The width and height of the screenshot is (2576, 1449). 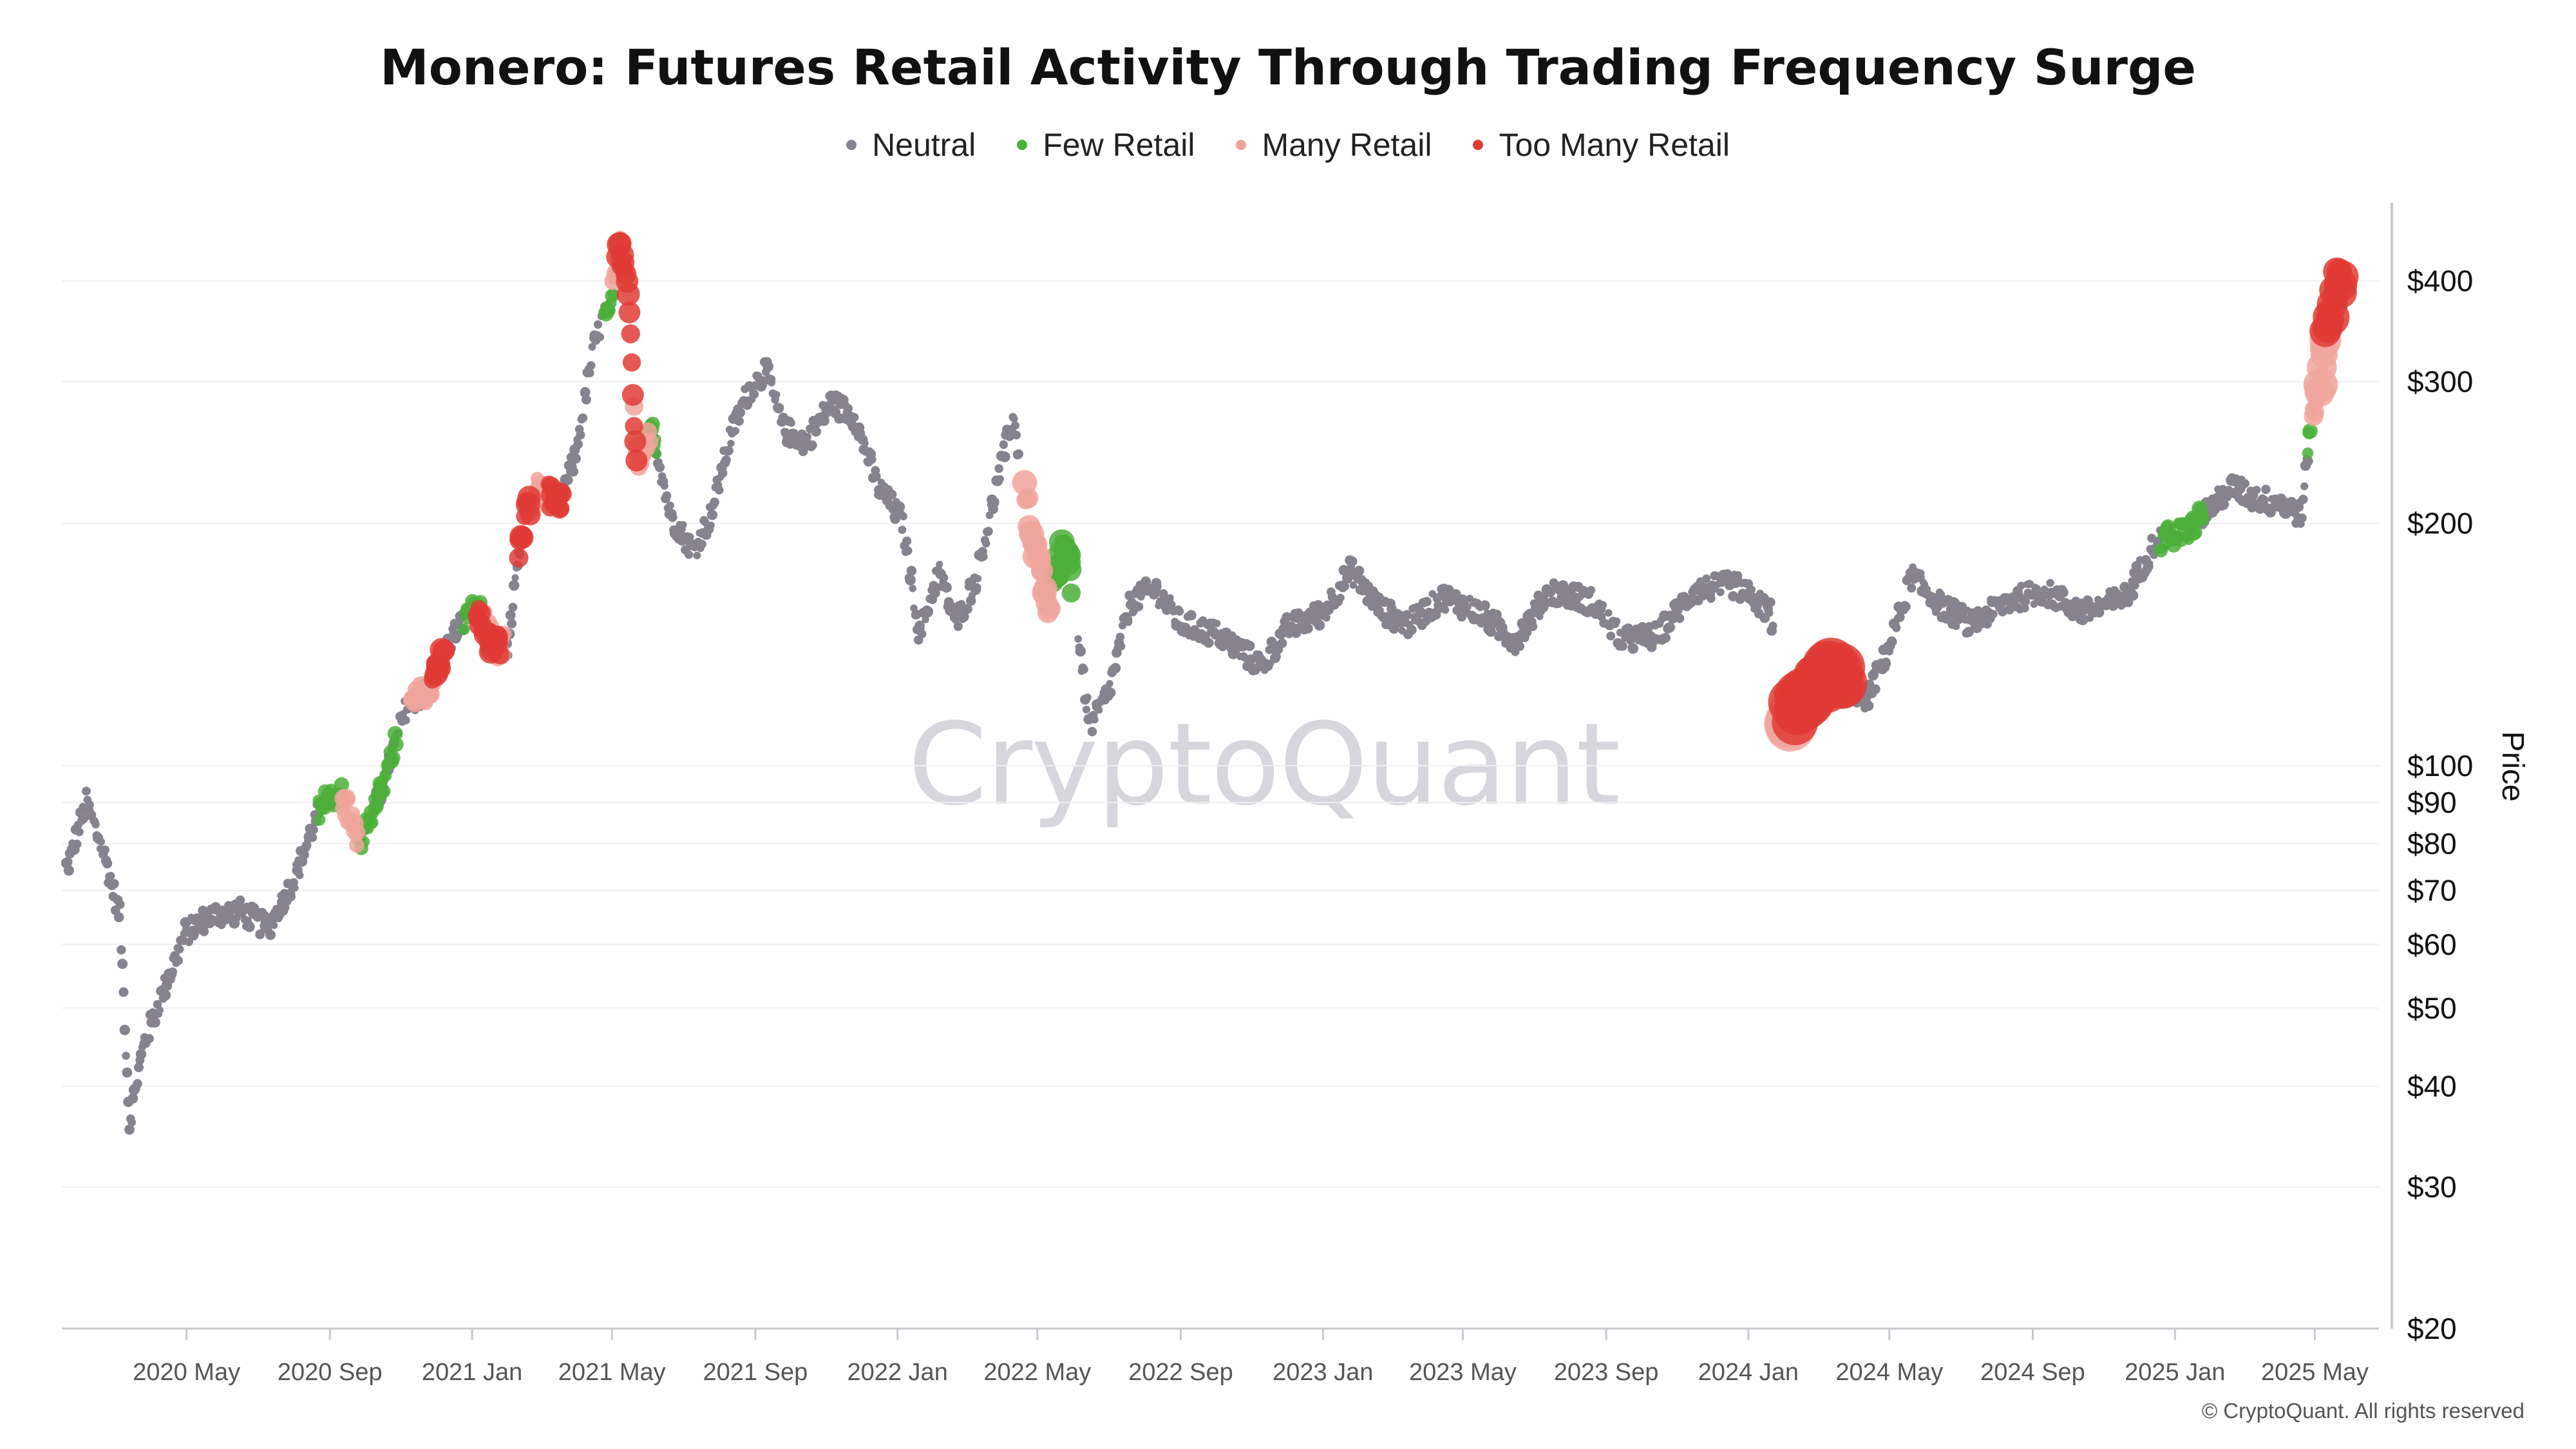 I want to click on point-many-retail, so click(x=358, y=832).